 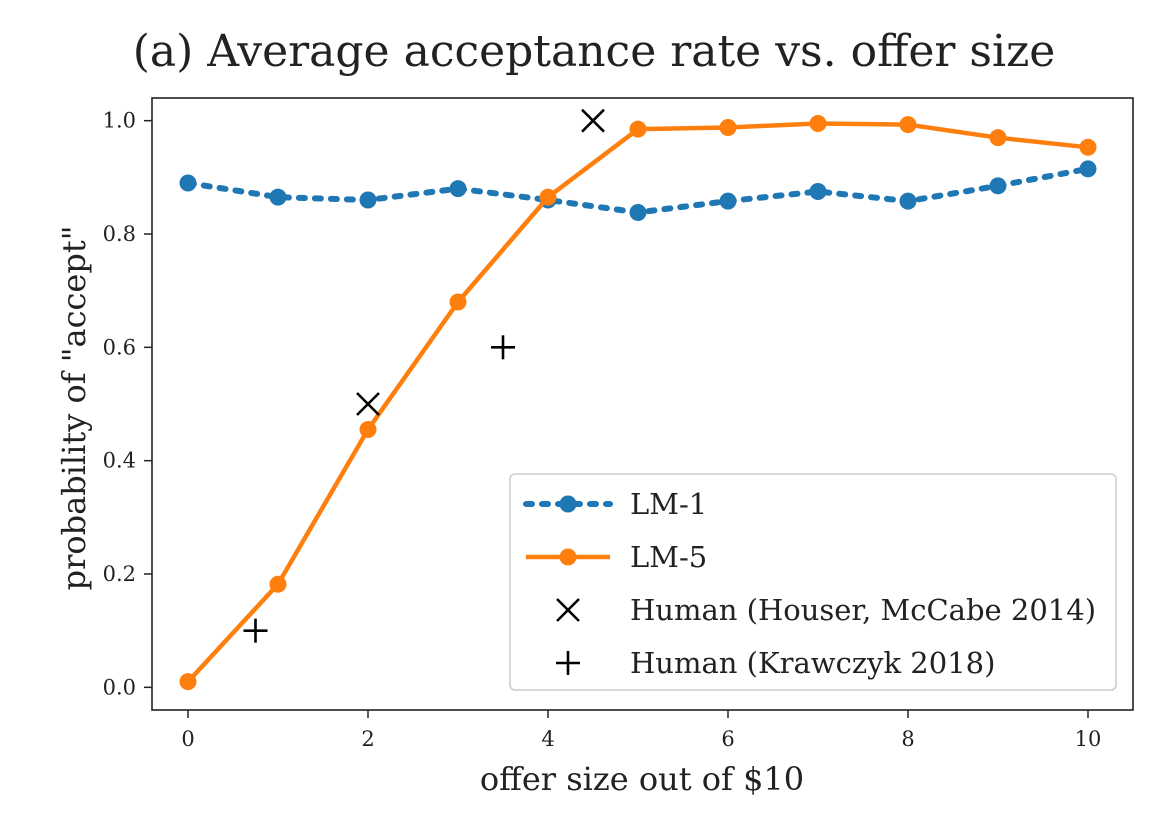 I want to click on legend-item: Human (Houser, McCabe 2014), so click(x=826, y=610).